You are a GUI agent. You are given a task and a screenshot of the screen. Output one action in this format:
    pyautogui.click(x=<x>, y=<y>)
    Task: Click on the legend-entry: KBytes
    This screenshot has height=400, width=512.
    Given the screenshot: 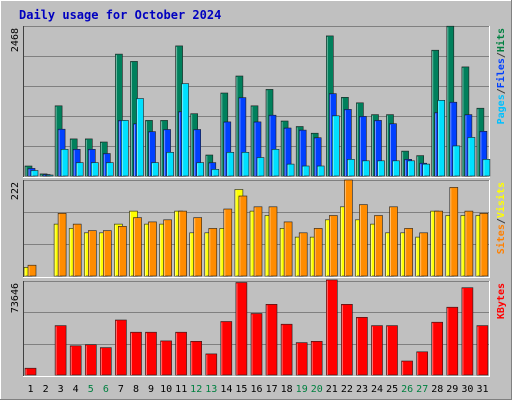 What is the action you would take?
    pyautogui.click(x=501, y=301)
    